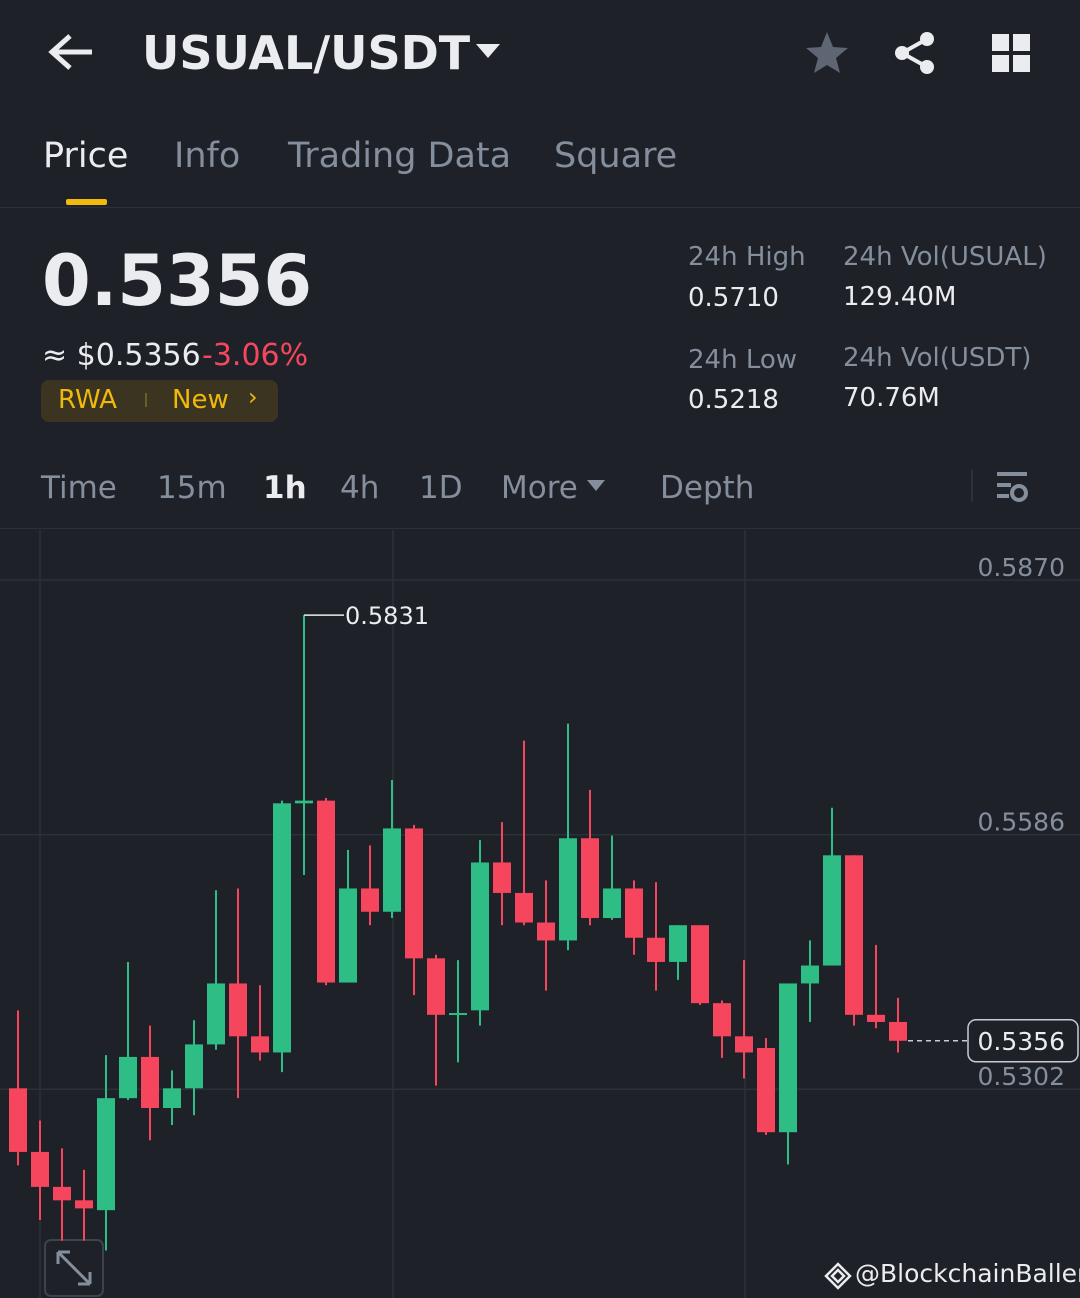  Describe the element at coordinates (539, 488) in the screenshot. I see `interval: More` at that location.